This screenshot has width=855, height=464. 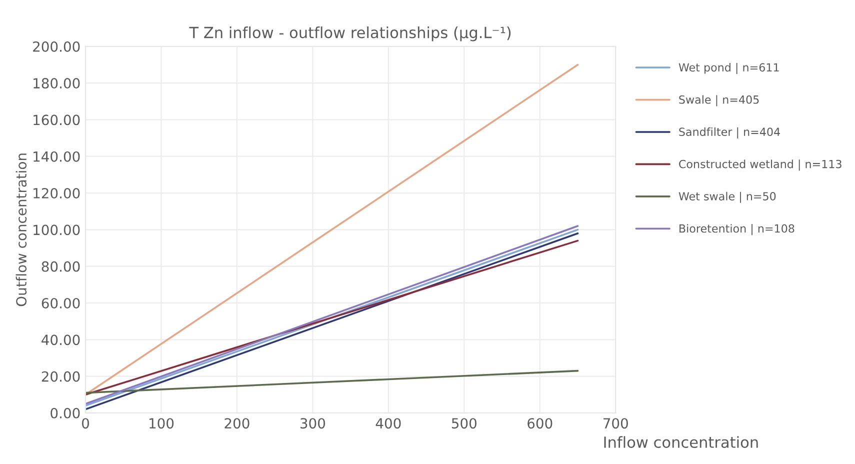 I want to click on y-tick-label: 100.00, so click(x=57, y=230).